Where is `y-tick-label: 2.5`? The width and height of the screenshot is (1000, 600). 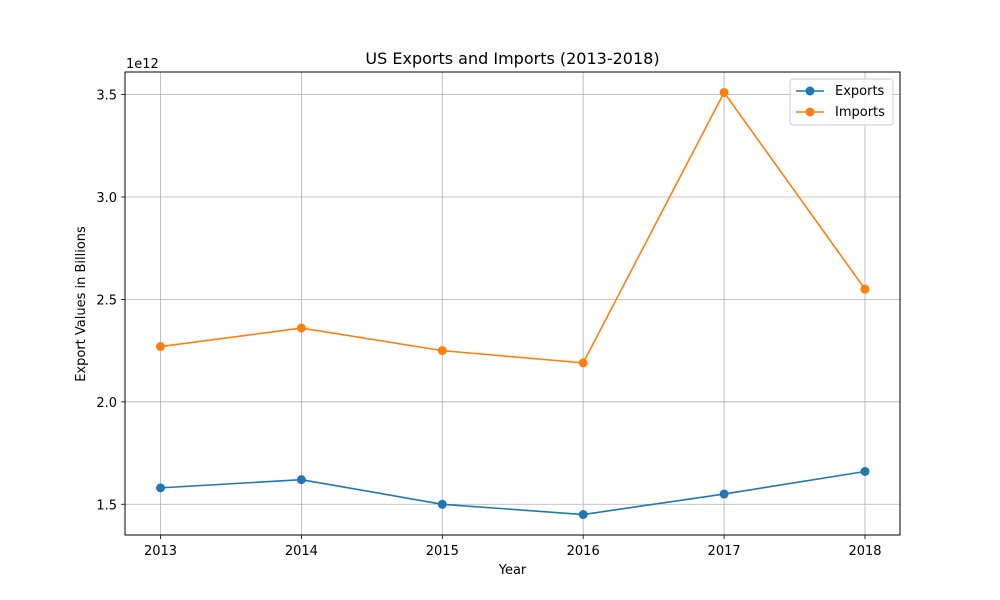
y-tick-label: 2.5 is located at coordinates (106, 300).